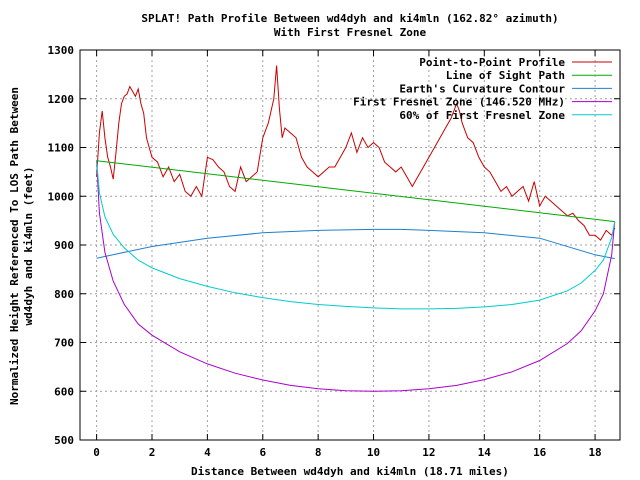 This screenshot has height=480, width=640. What do you see at coordinates (262, 452) in the screenshot?
I see `x-tick-label: 6` at bounding box center [262, 452].